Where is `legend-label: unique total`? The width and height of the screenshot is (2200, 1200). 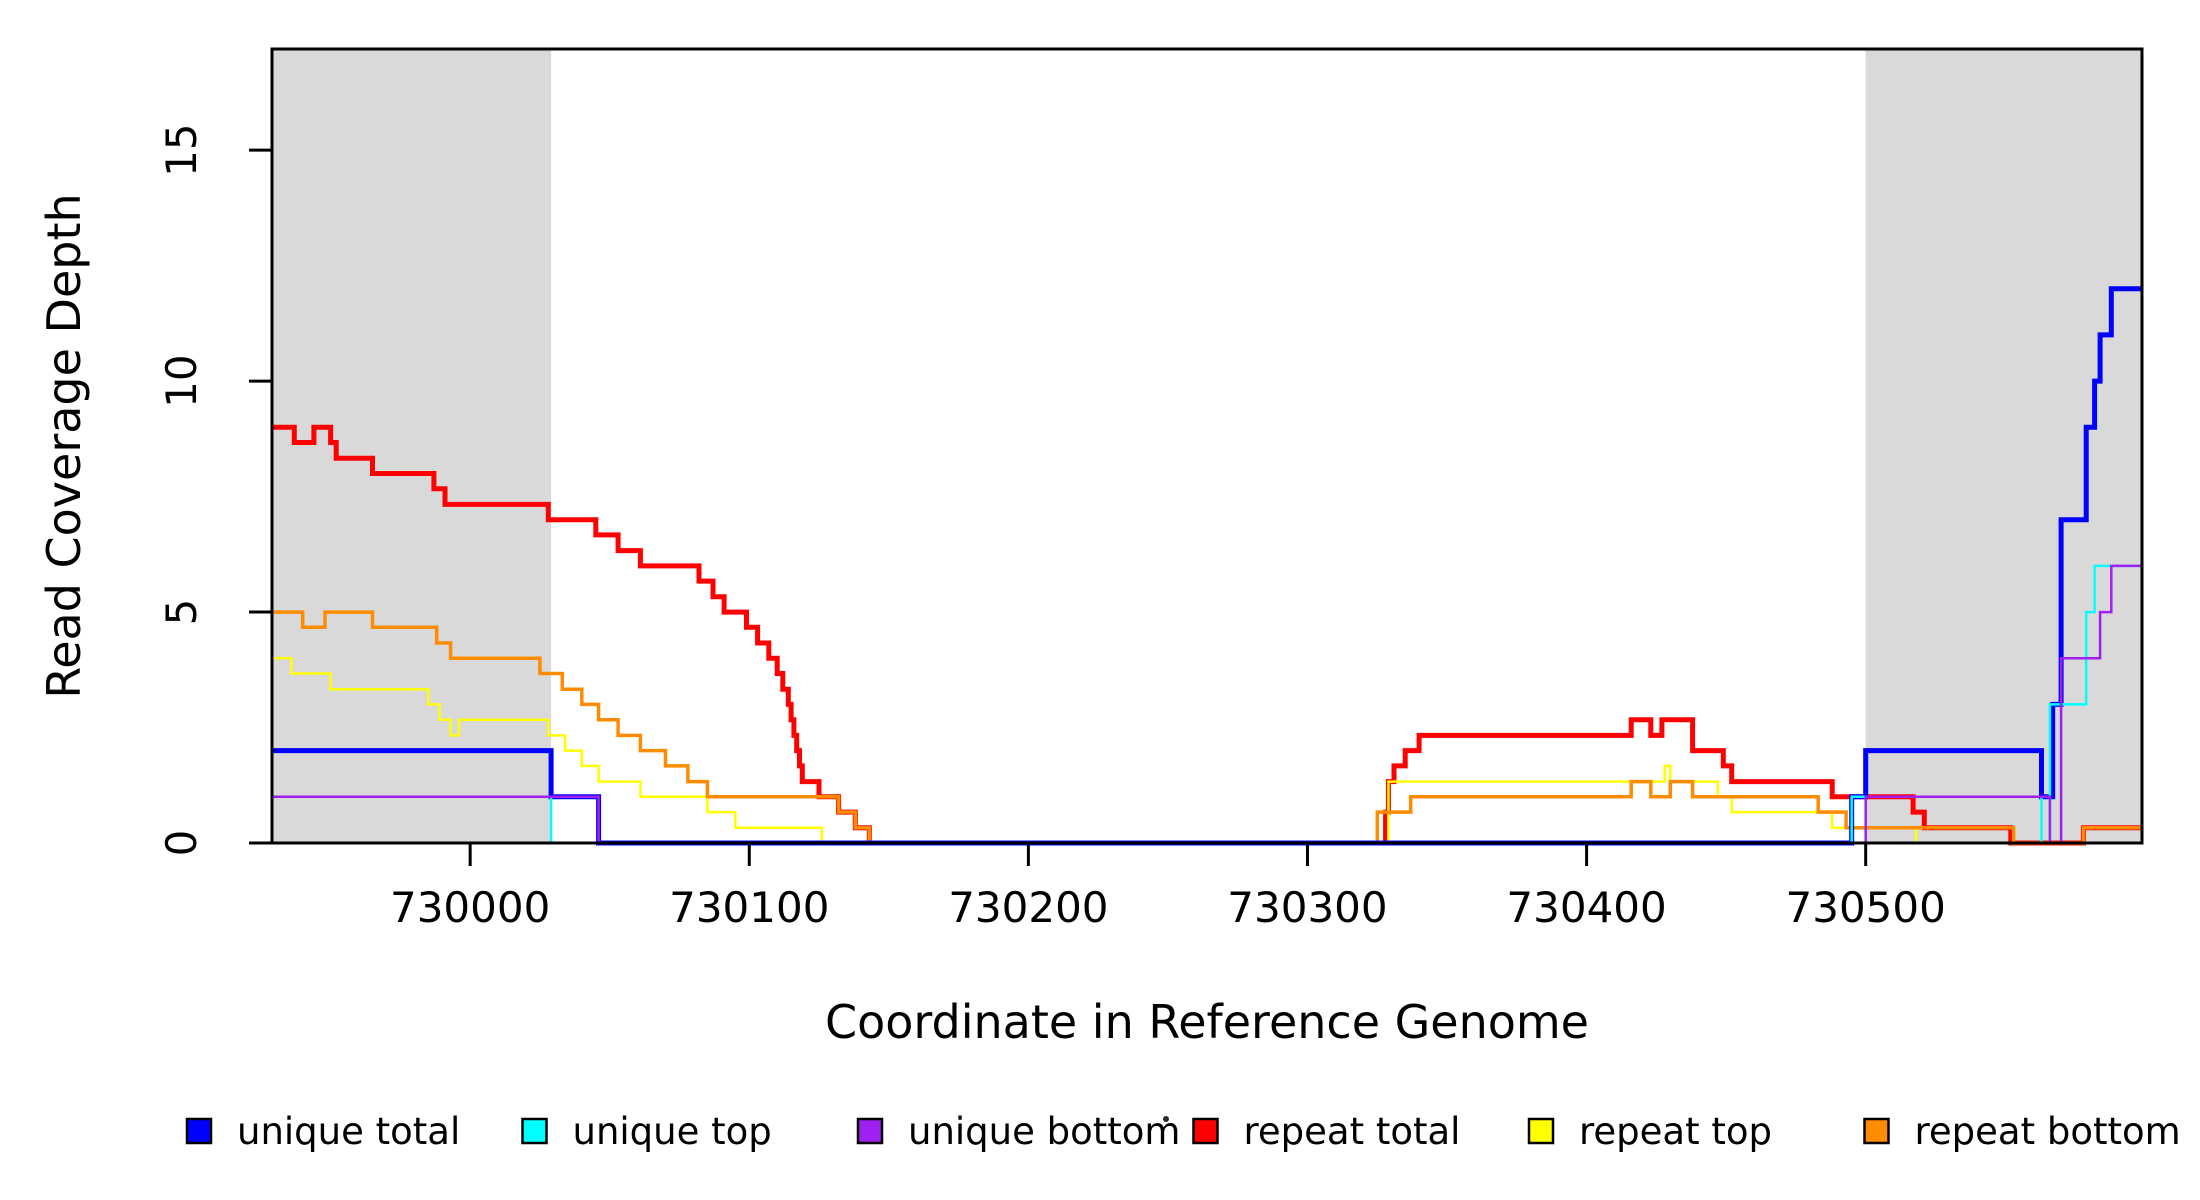 legend-label: unique total is located at coordinates (348, 1131).